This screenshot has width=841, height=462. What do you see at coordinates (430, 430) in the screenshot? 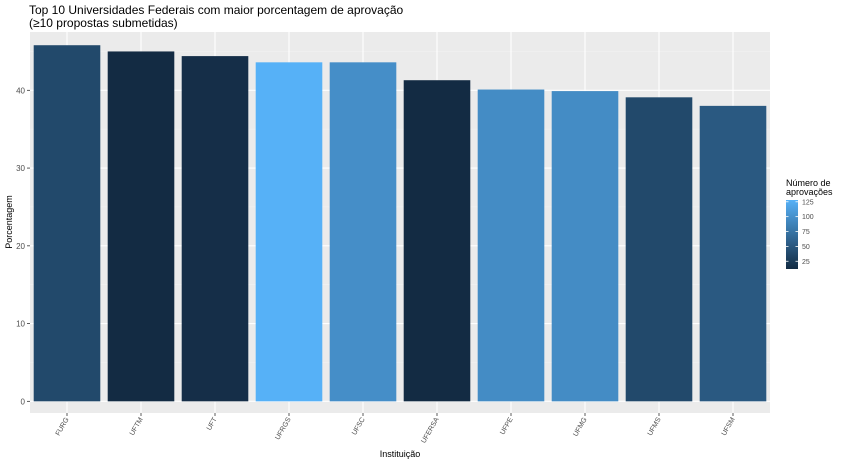
I see `x-tick-label: UFERSA` at bounding box center [430, 430].